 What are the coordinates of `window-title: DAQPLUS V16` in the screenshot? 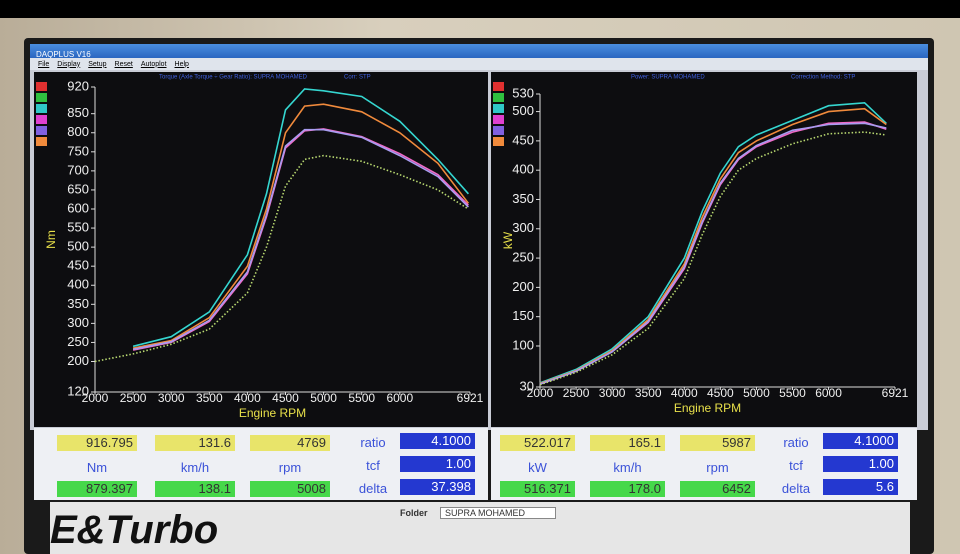 It's located at (63, 54).